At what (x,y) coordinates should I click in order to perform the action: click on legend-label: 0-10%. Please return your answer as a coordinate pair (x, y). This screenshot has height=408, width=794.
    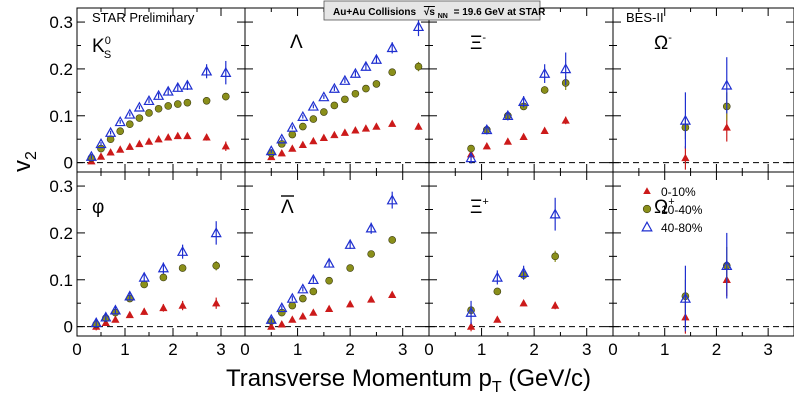
    Looking at the image, I should click on (678, 192).